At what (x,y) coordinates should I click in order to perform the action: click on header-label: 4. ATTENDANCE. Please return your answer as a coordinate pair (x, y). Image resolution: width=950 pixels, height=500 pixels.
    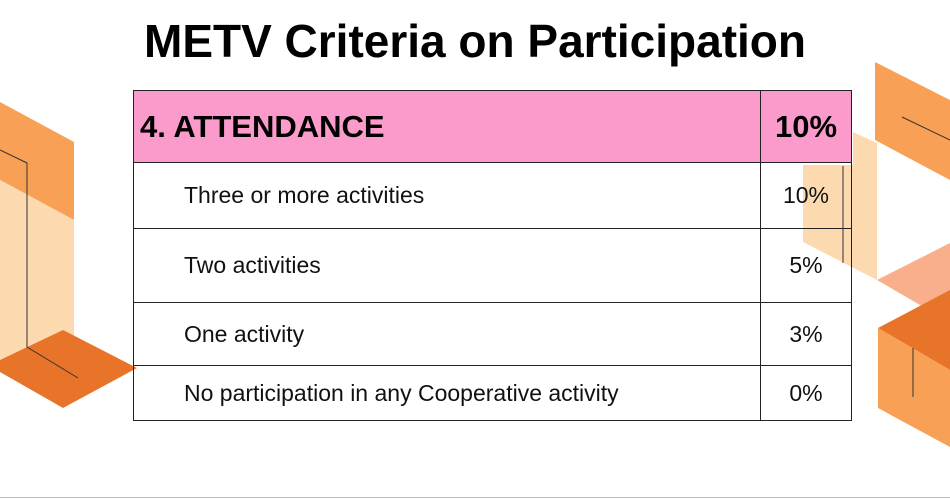
    Looking at the image, I should click on (447, 126).